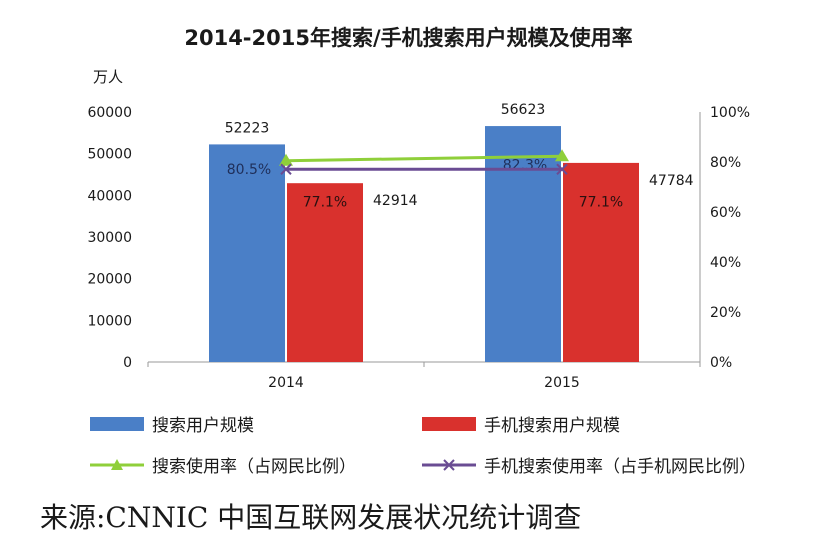 The image size is (817, 550). I want to click on legend-label-mobile-search-users: 手机搜索用户规模, so click(552, 426).